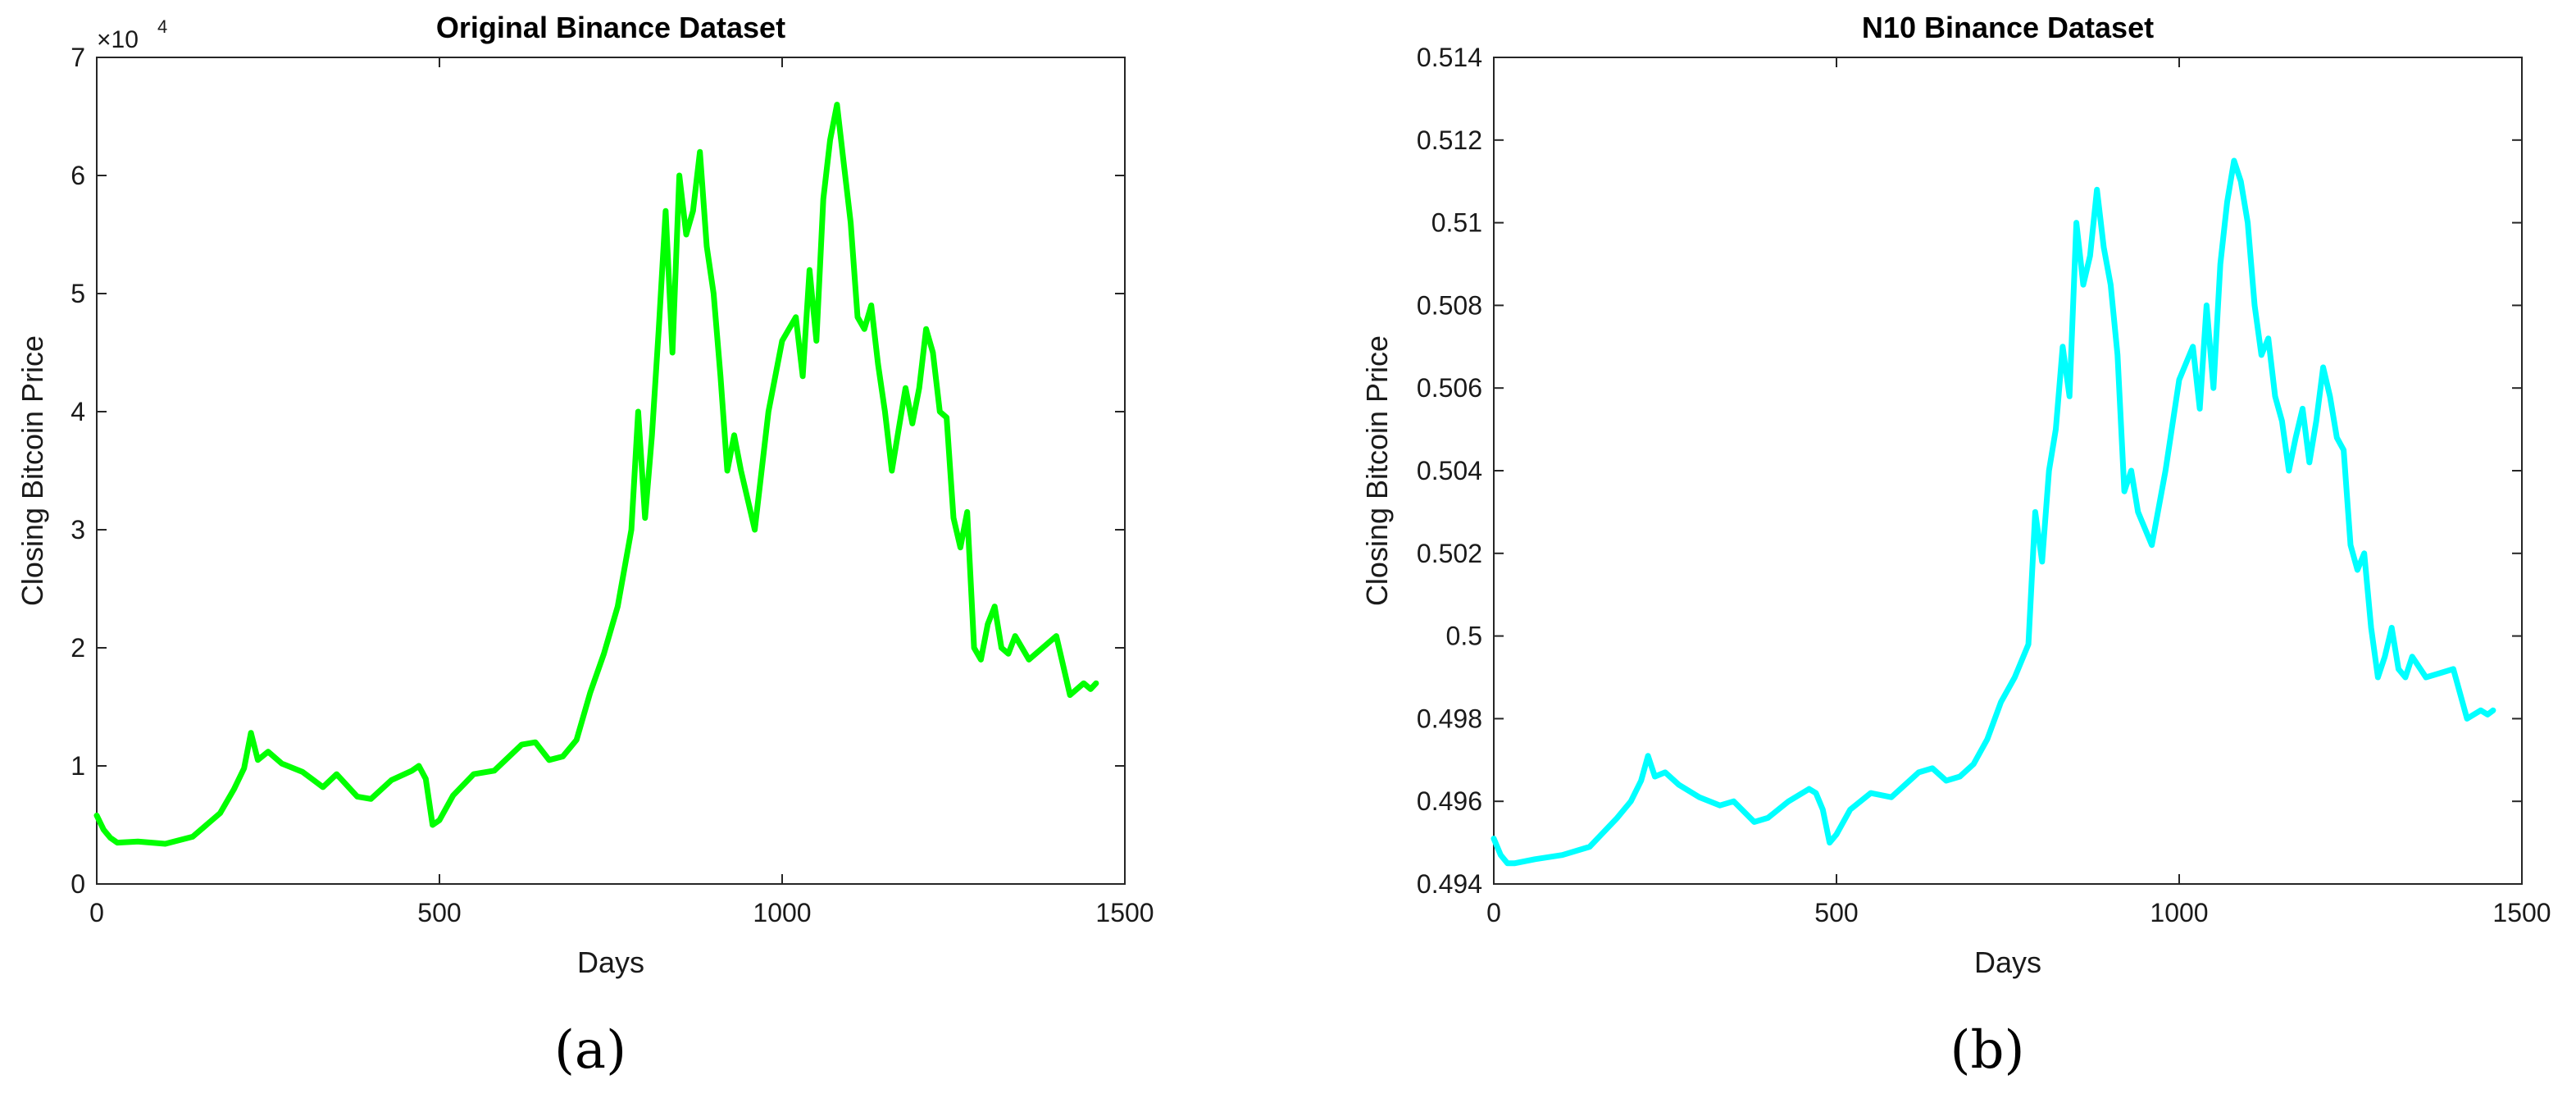 The height and width of the screenshot is (1098, 2576). What do you see at coordinates (78, 293) in the screenshot?
I see `y-tick-label: 5` at bounding box center [78, 293].